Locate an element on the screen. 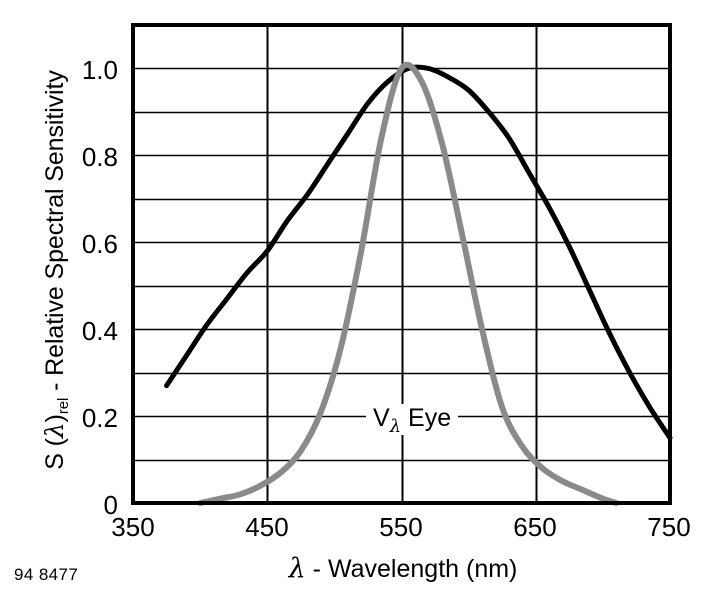  vlambda-eye-annotation: Vλ Eye is located at coordinates (412, 420).